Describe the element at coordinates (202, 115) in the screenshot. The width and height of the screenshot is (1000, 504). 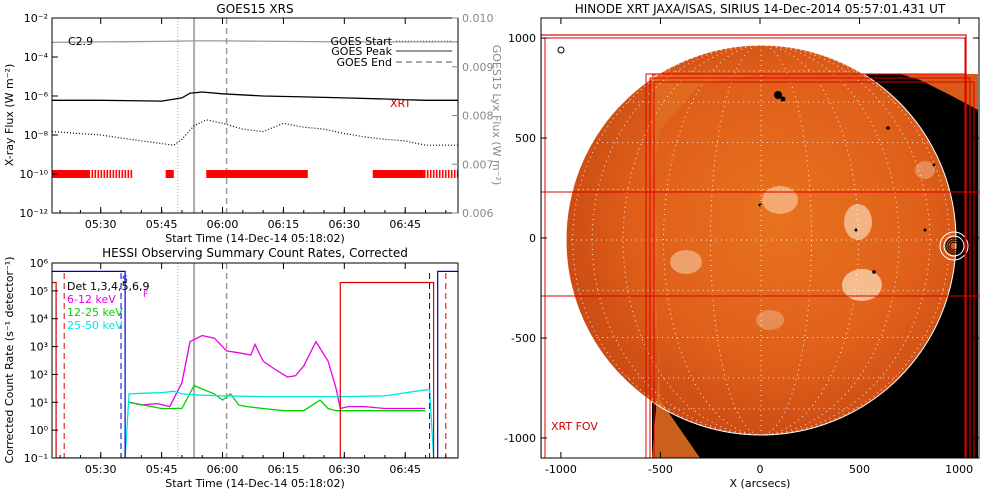
I see `goes-event-lines` at that location.